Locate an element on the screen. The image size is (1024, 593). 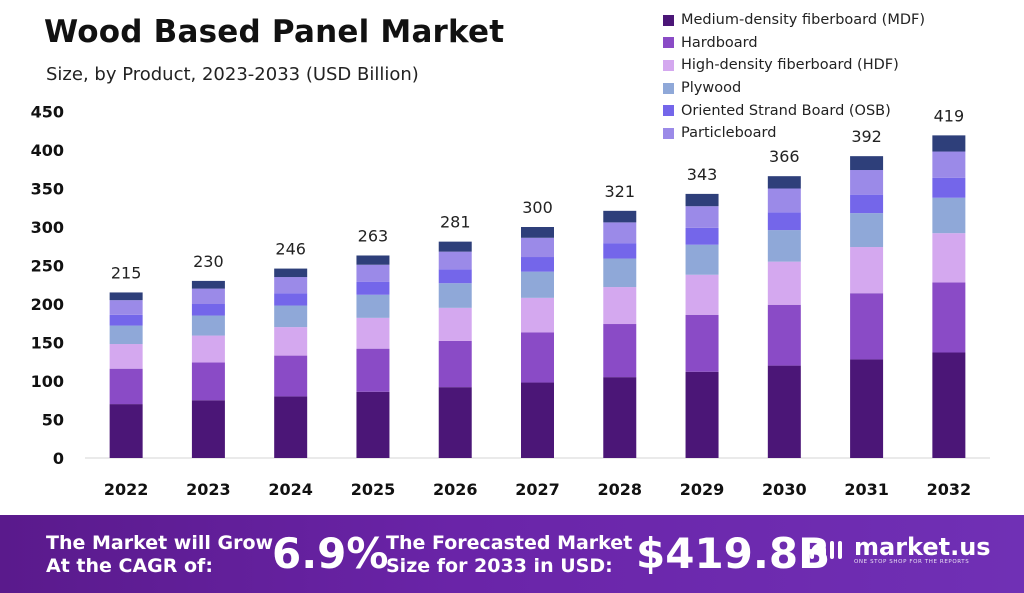
legend-item-plywood: Plywood is located at coordinates (794, 88).